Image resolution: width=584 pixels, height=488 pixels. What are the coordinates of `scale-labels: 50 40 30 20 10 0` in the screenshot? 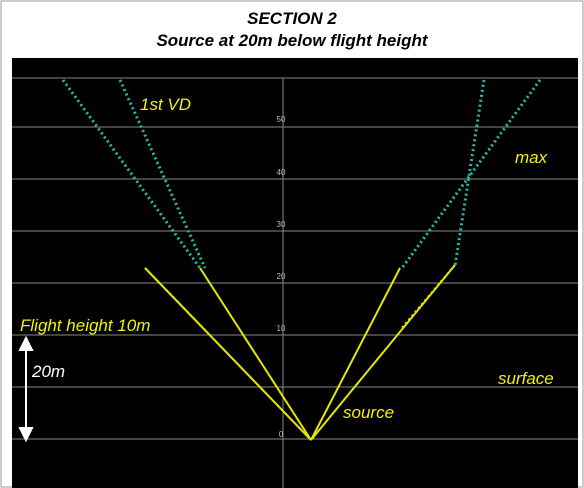 It's located at (281, 277).